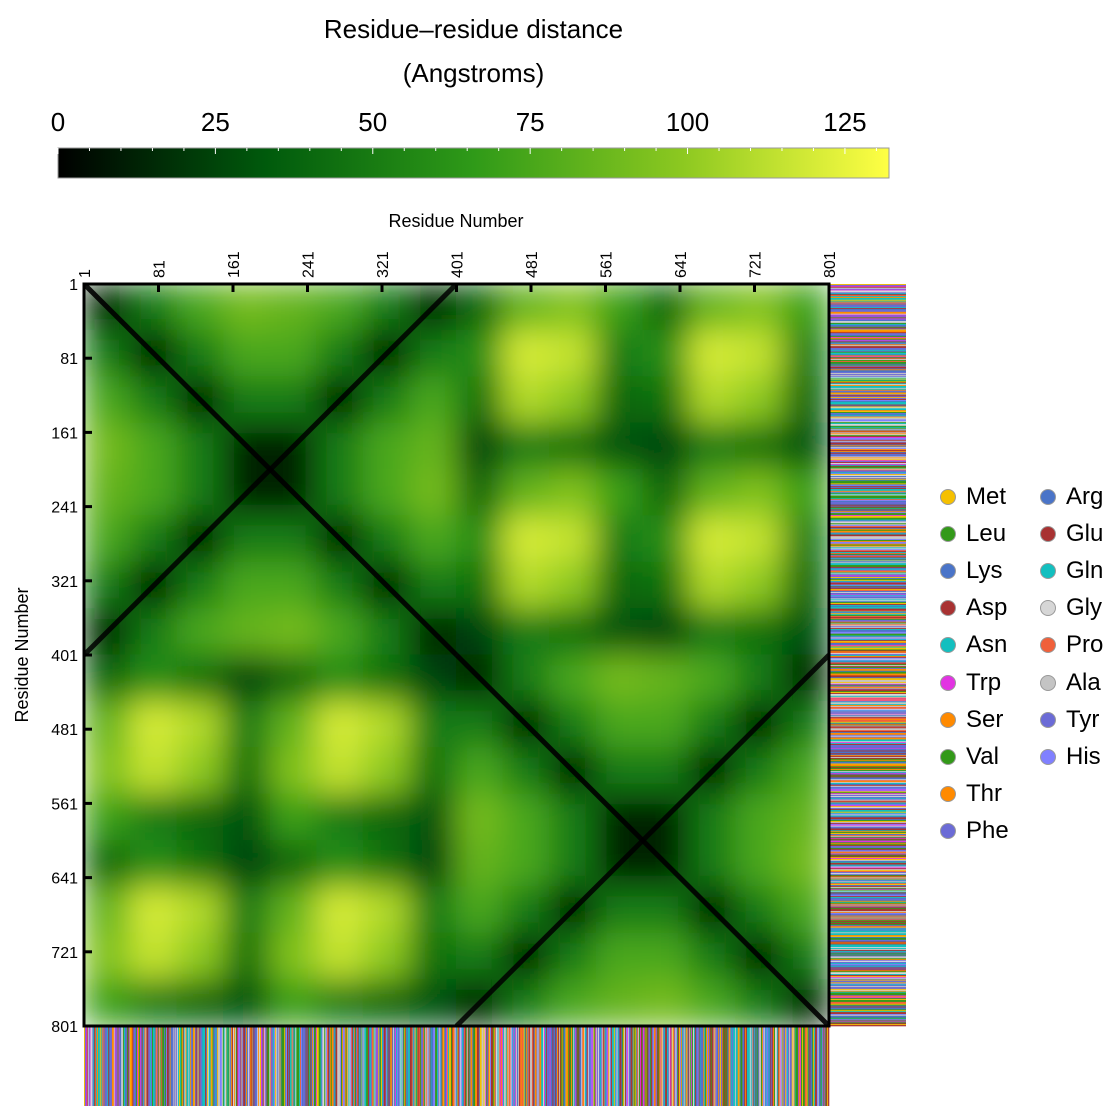  What do you see at coordinates (984, 682) in the screenshot?
I see `legend-label: Trp` at bounding box center [984, 682].